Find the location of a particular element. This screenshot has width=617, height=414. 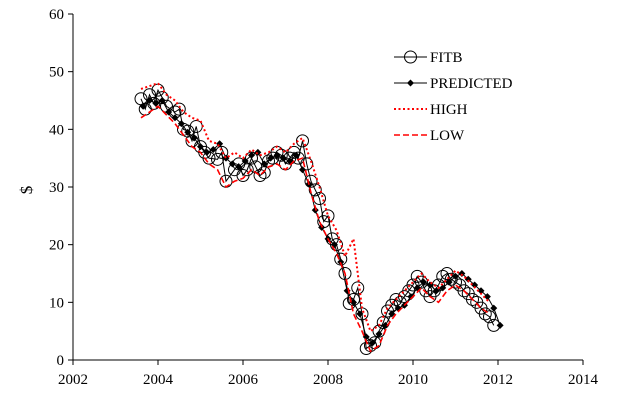

y-tick-label: 40 is located at coordinates (56, 130).